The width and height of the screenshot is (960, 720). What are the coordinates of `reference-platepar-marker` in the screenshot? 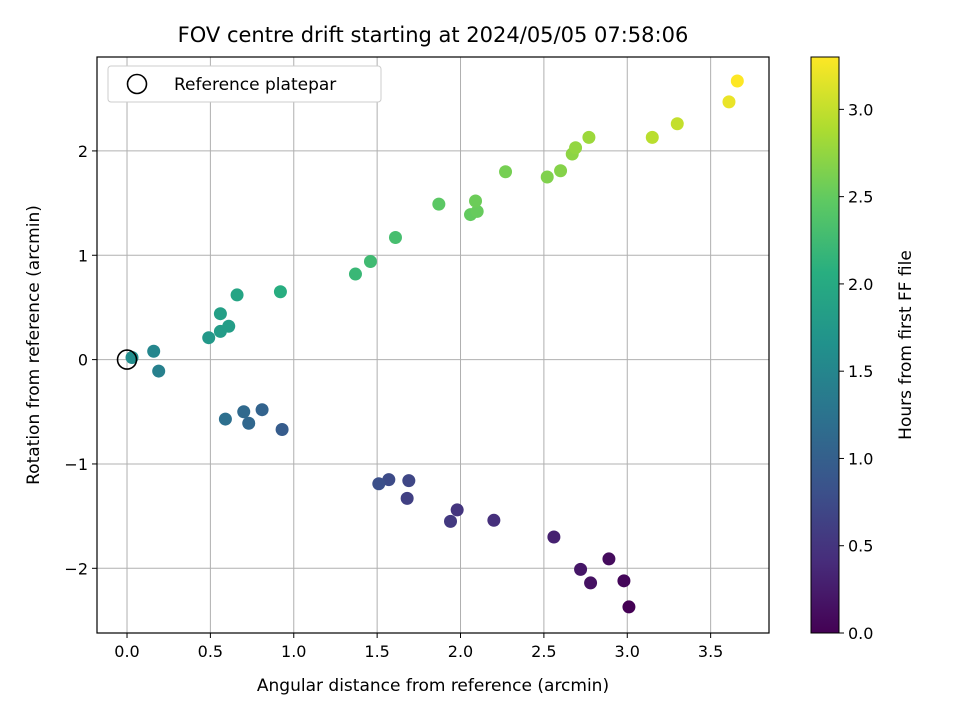 It's located at (127, 359).